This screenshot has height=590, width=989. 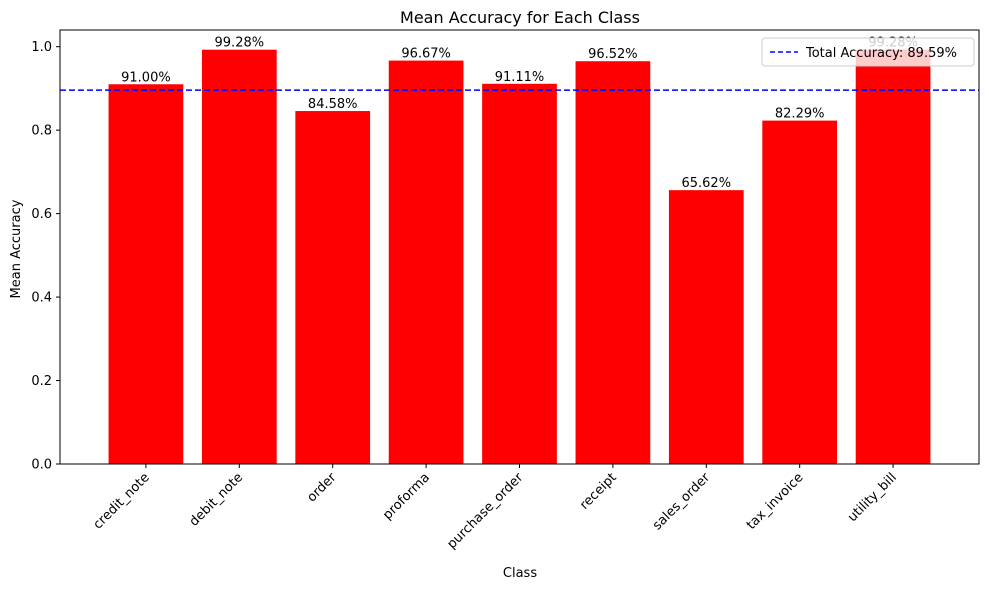 I want to click on legend-entry-total-accuracy: Total Accuracy: 89.59%, so click(x=881, y=53).